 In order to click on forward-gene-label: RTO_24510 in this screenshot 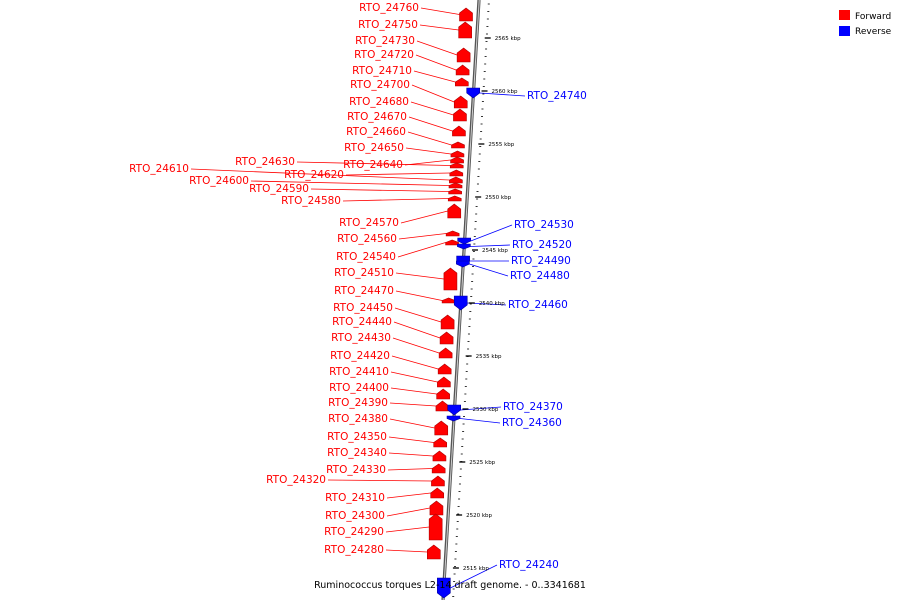, I will do `click(364, 273)`.